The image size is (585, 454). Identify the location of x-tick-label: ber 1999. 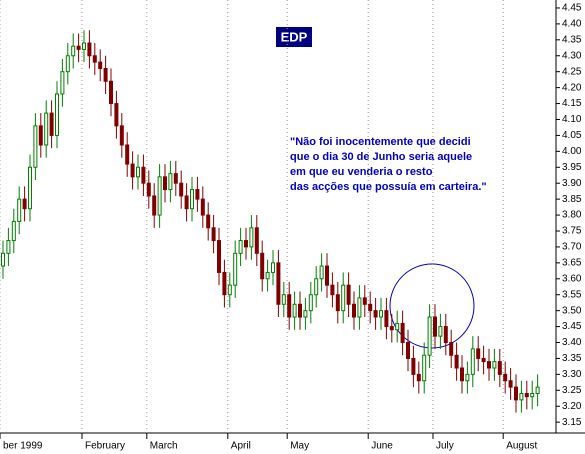
(23, 446).